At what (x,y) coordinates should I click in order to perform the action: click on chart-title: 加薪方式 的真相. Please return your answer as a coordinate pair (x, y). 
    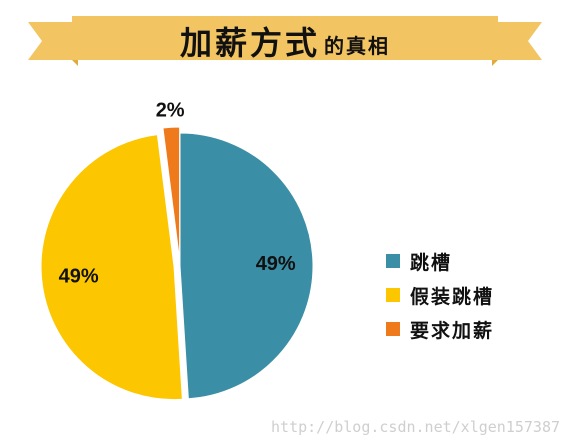
    Looking at the image, I should click on (285, 41).